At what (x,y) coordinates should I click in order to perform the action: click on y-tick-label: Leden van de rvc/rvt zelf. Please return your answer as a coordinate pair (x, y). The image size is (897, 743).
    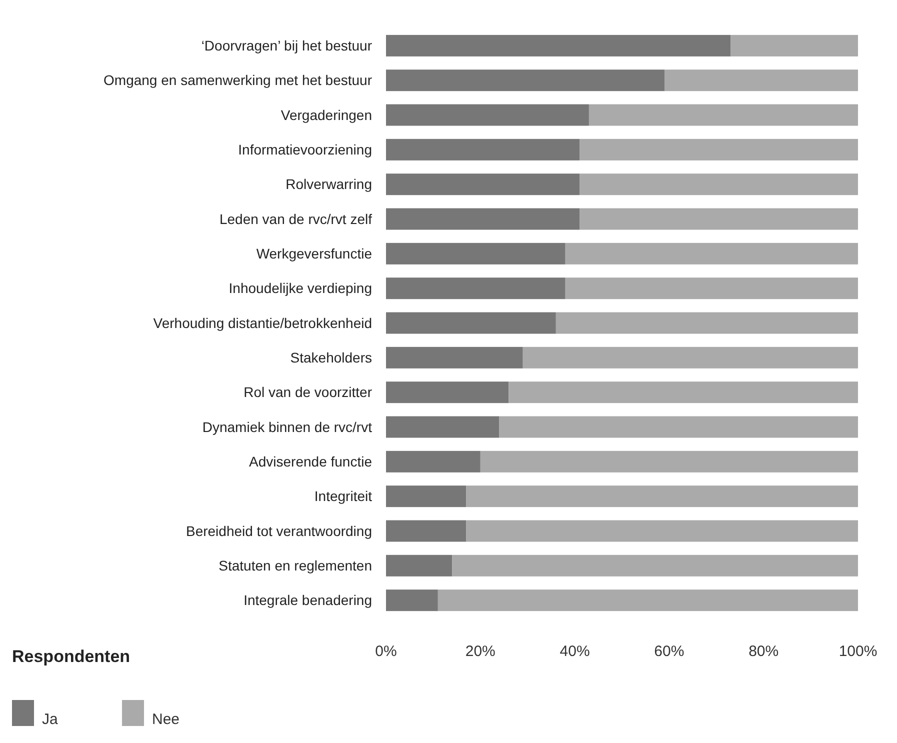
    Looking at the image, I should click on (295, 218).